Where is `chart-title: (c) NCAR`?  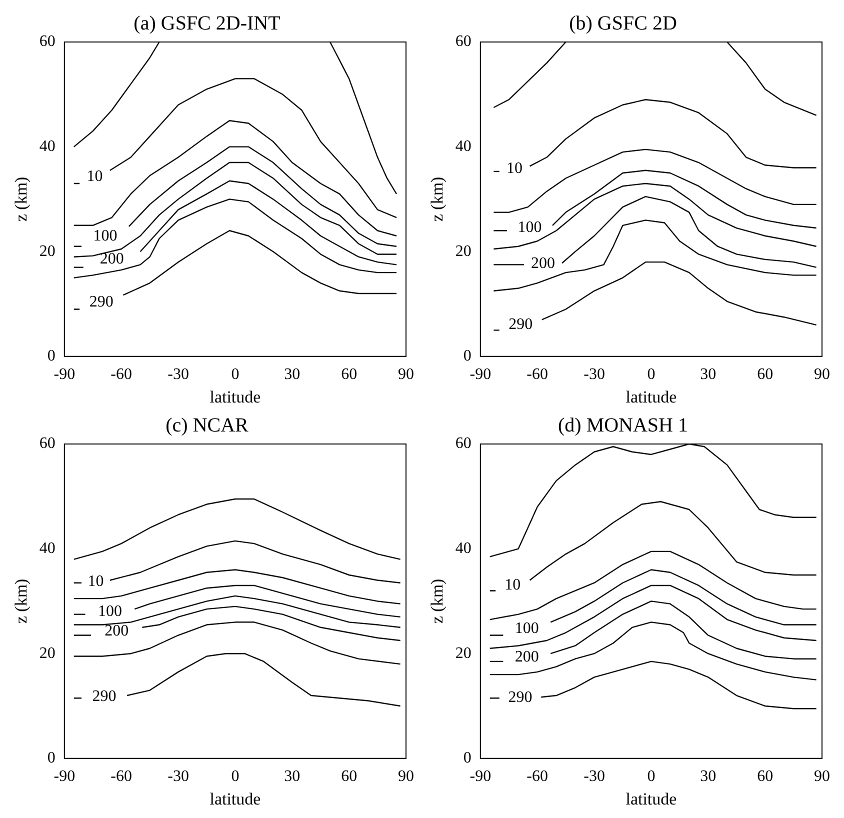 chart-title: (c) NCAR is located at coordinates (208, 425).